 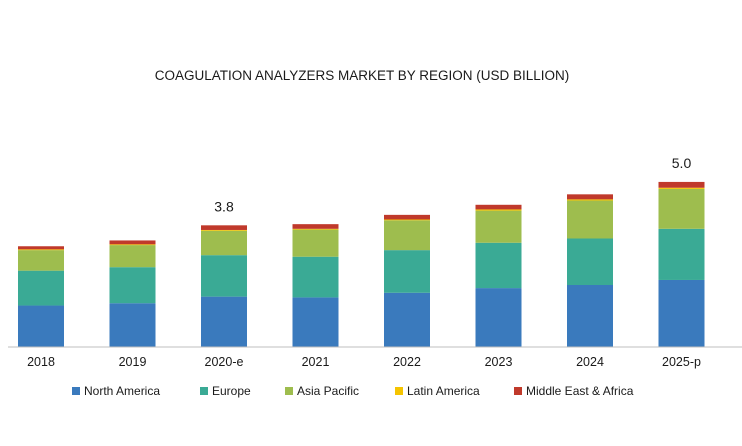 What do you see at coordinates (399, 391) in the screenshot?
I see `legend-swatch-latin-america` at bounding box center [399, 391].